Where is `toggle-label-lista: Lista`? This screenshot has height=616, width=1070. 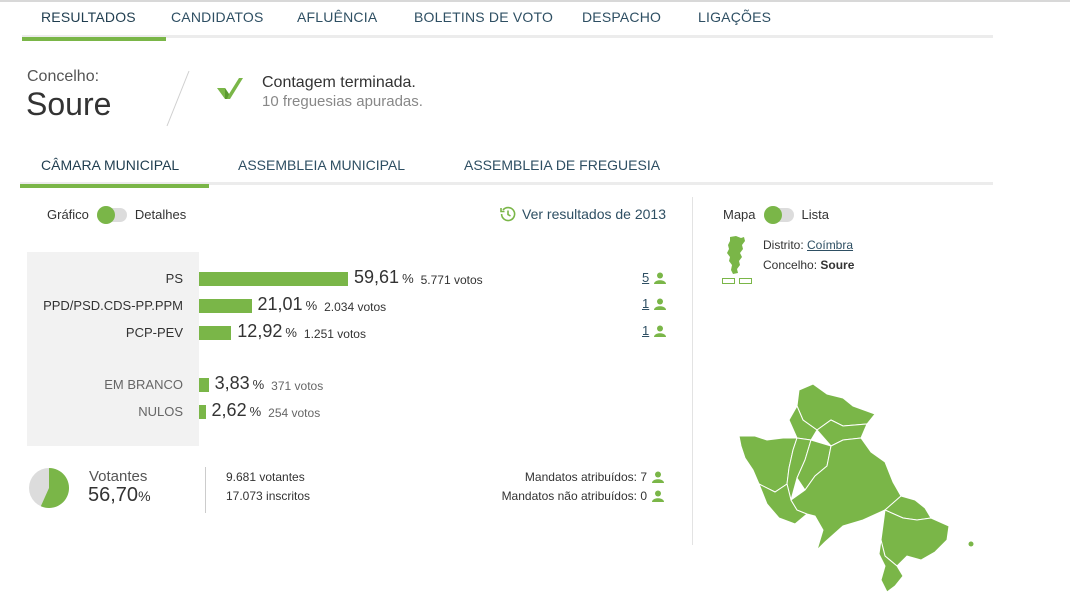 toggle-label-lista: Lista is located at coordinates (815, 214).